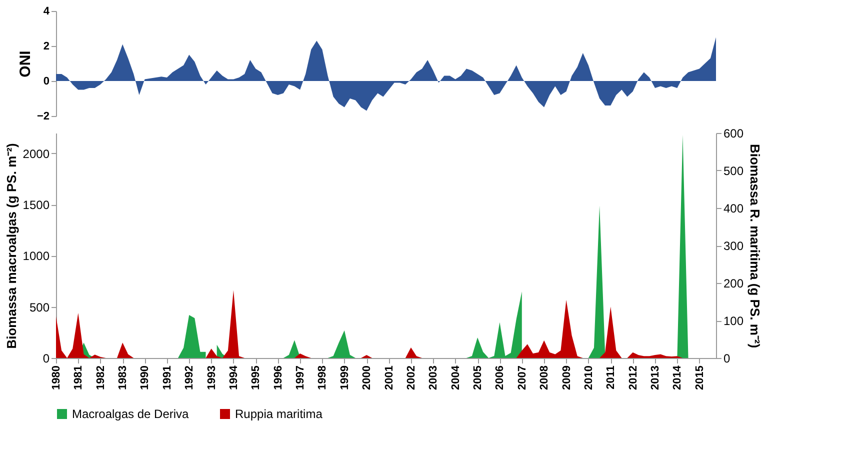 The height and width of the screenshot is (466, 858). What do you see at coordinates (500, 378) in the screenshot?
I see `x-tick-label: 2006` at bounding box center [500, 378].